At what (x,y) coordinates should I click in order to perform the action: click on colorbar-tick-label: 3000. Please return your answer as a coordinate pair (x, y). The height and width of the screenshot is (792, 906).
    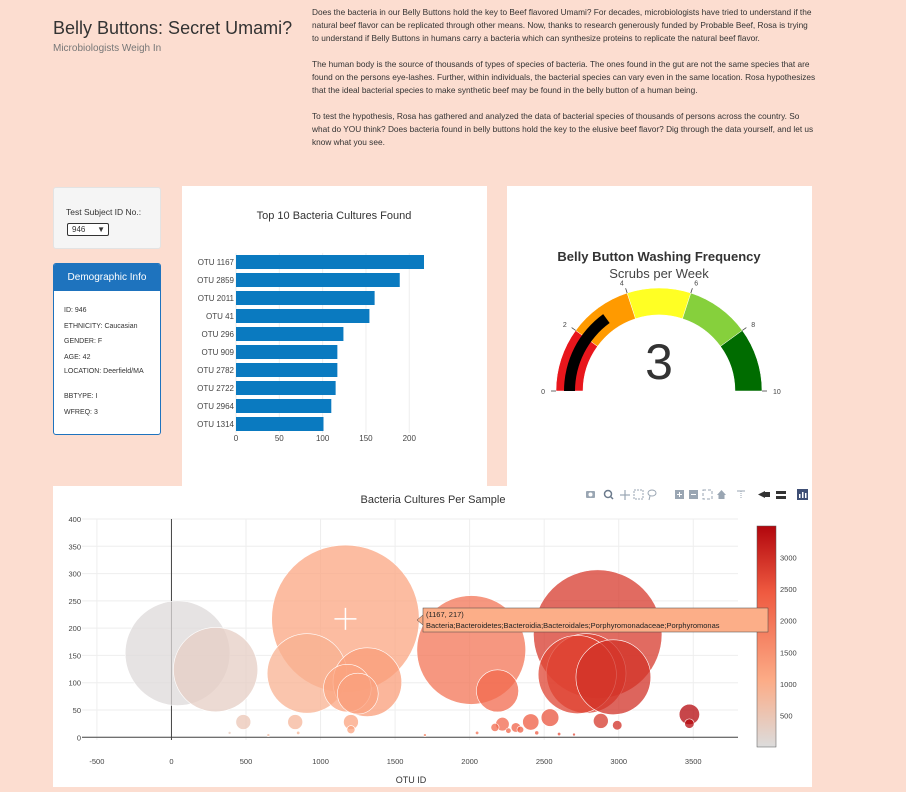
    Looking at the image, I should click on (788, 558).